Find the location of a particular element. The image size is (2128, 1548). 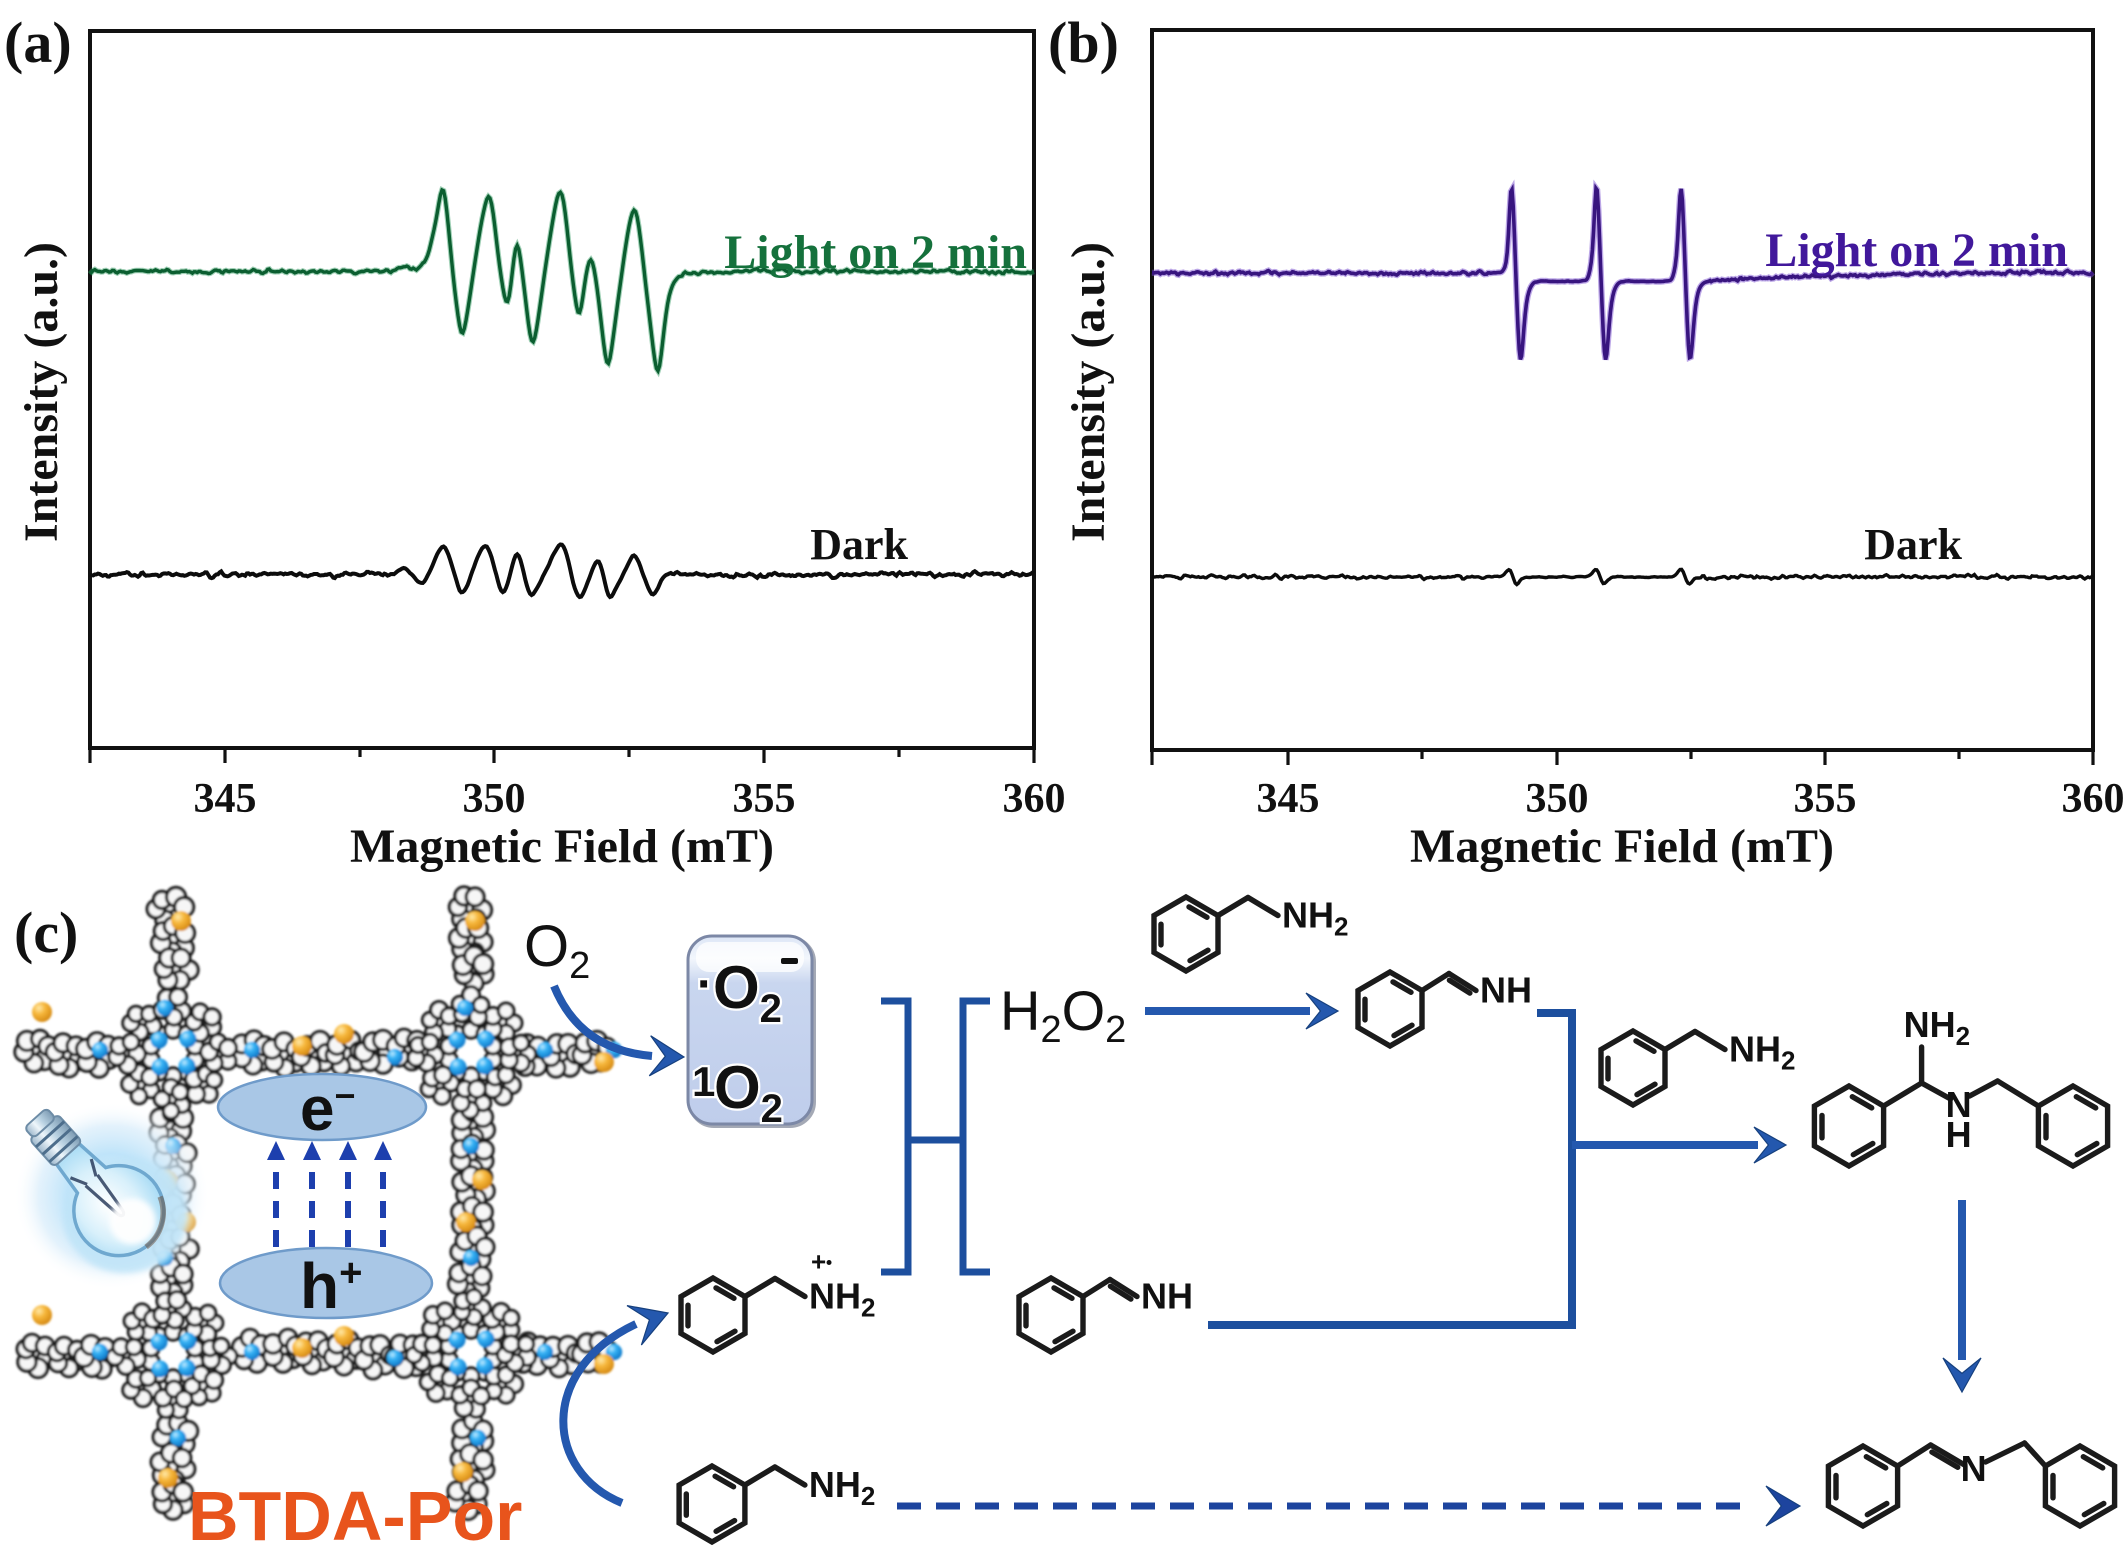

svg-text: 1 is located at coordinates (703, 1081).